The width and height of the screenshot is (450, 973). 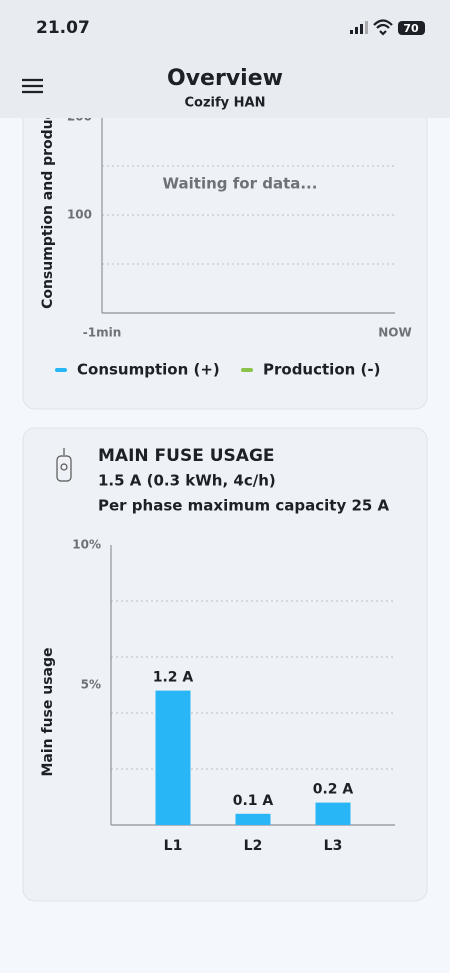 What do you see at coordinates (253, 801) in the screenshot?
I see `value-label: 0.1 A` at bounding box center [253, 801].